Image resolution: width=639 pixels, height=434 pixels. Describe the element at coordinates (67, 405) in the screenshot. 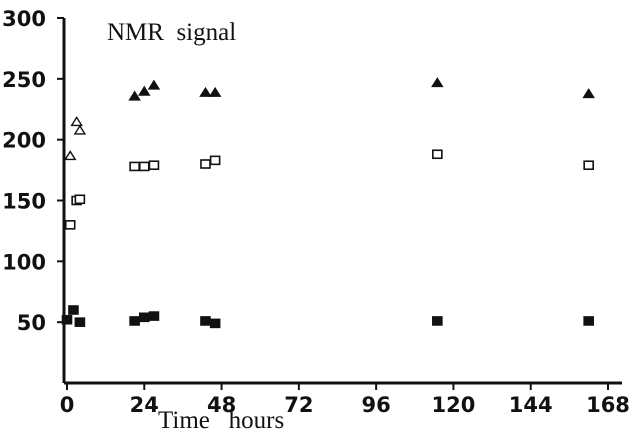

I see `x-tick-label: 0` at that location.